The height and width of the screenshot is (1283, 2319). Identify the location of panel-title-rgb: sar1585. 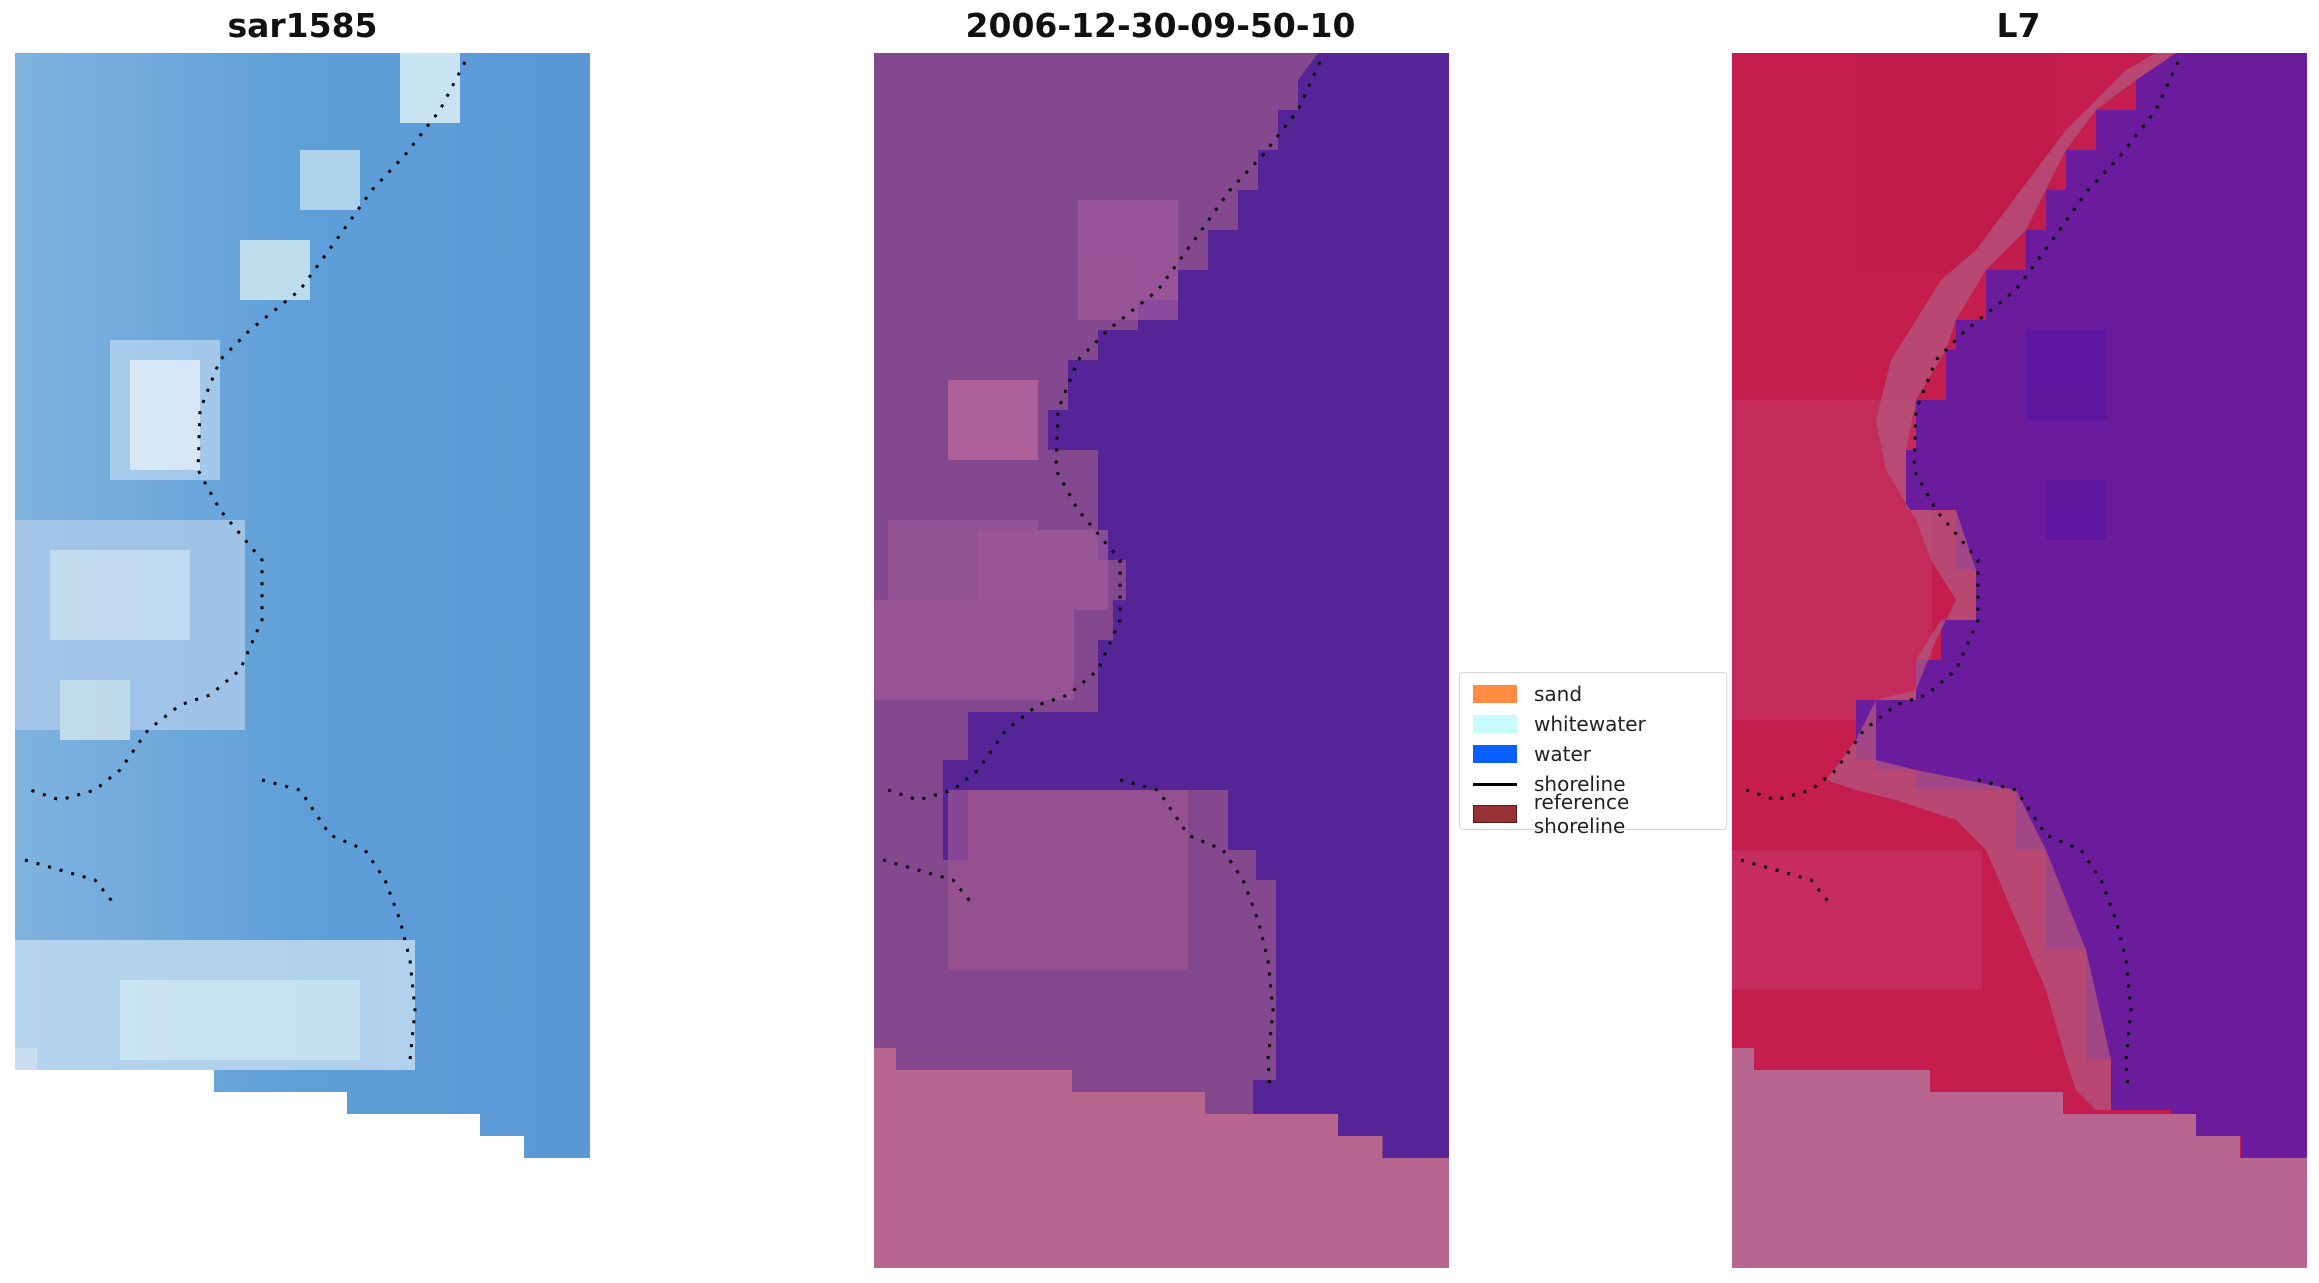
(302, 25).